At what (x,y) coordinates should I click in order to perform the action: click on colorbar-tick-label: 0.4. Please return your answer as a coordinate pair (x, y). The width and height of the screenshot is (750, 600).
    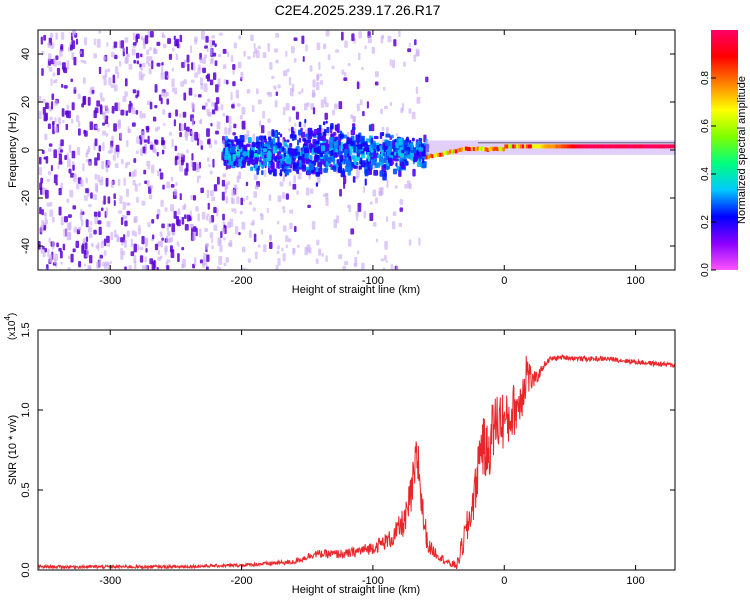
    Looking at the image, I should click on (705, 174).